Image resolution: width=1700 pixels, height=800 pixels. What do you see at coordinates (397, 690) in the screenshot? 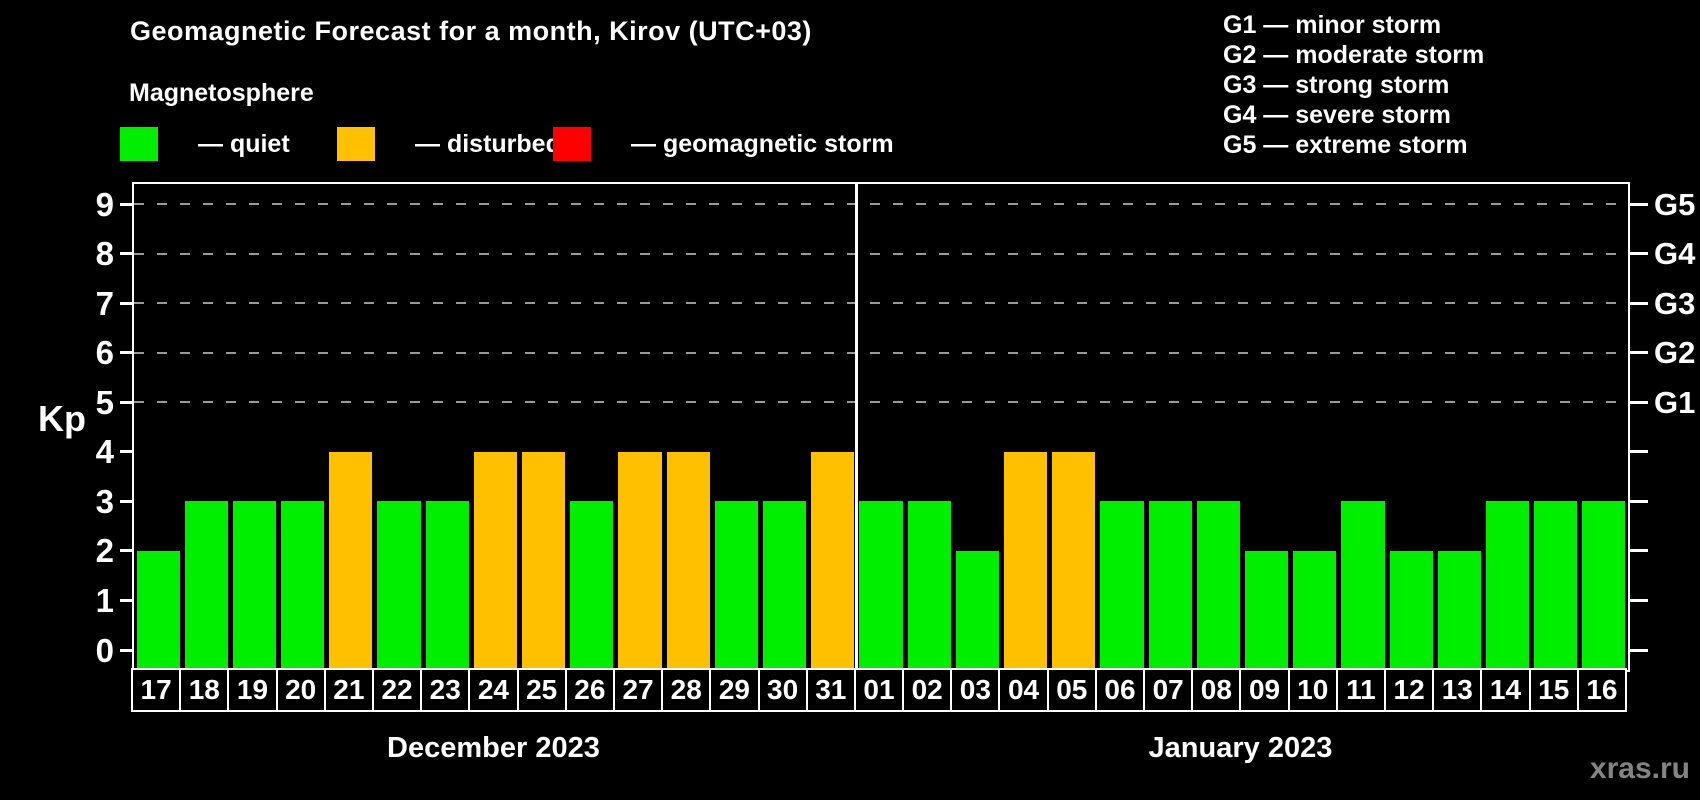
I see `day-label-dec-22: 22` at bounding box center [397, 690].